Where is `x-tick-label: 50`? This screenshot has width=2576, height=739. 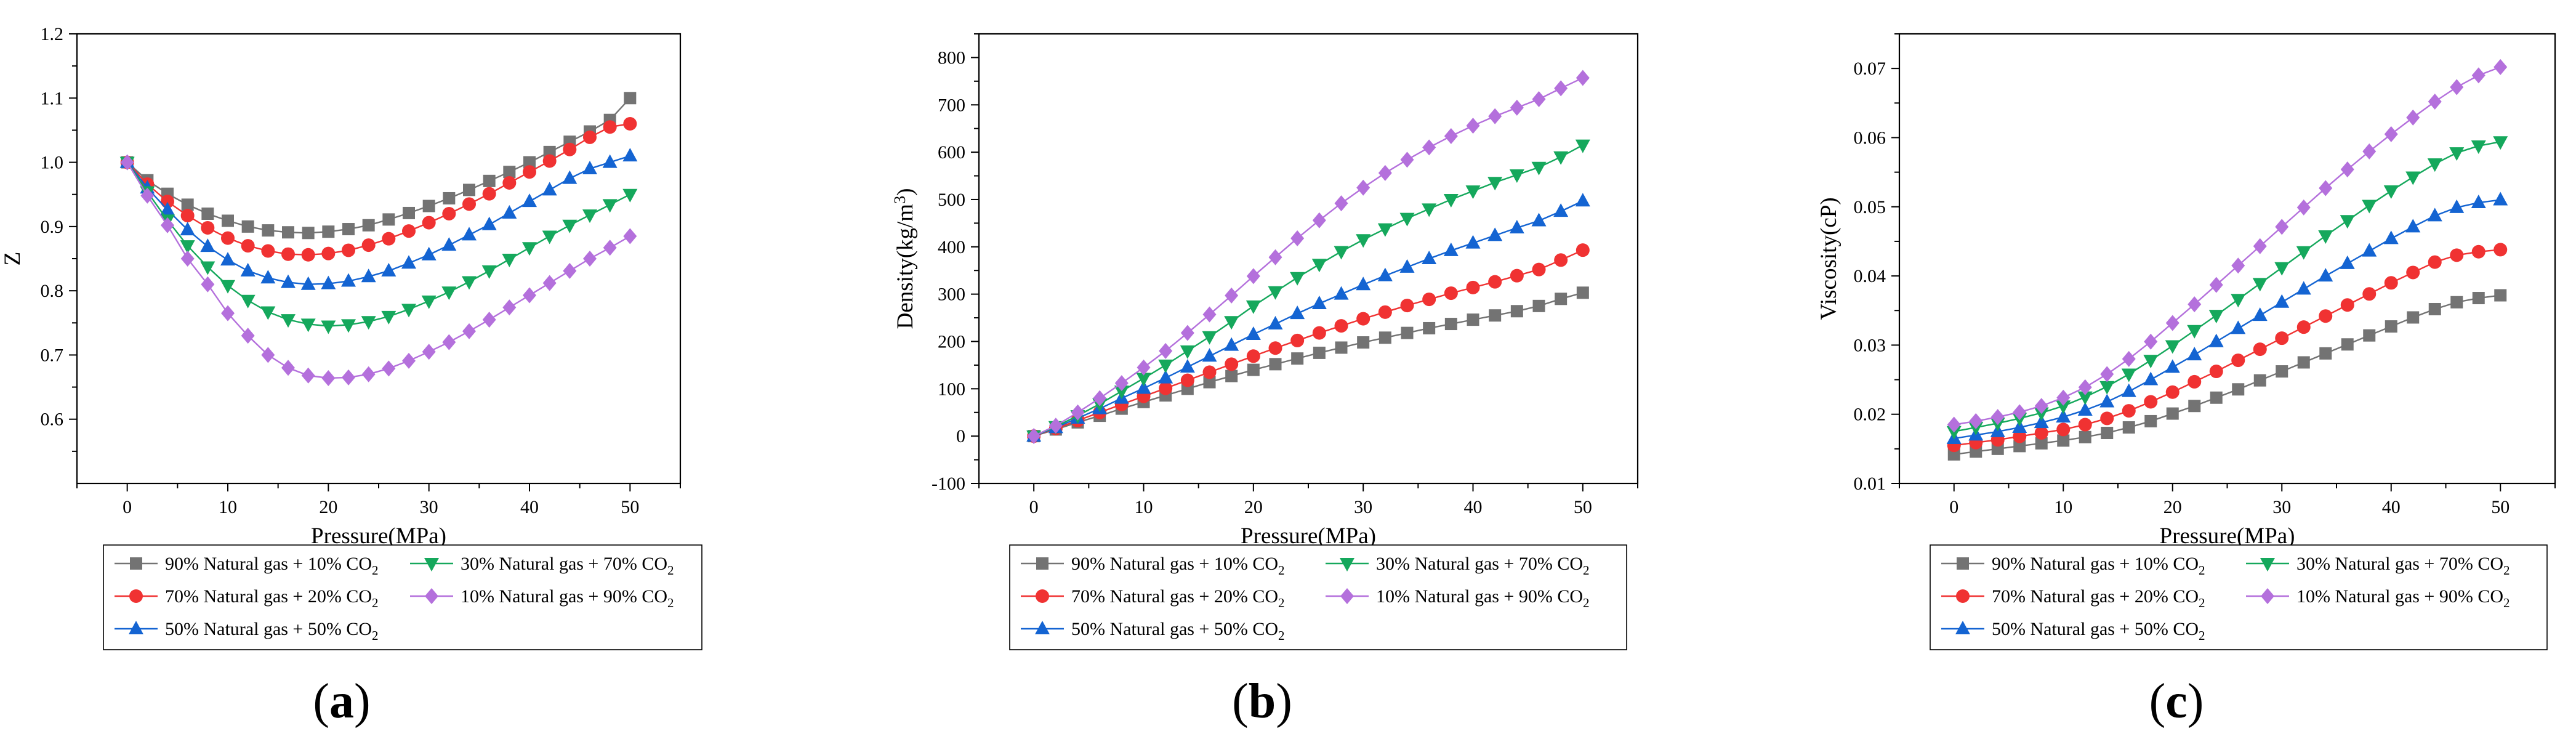
x-tick-label: 50 is located at coordinates (2500, 507).